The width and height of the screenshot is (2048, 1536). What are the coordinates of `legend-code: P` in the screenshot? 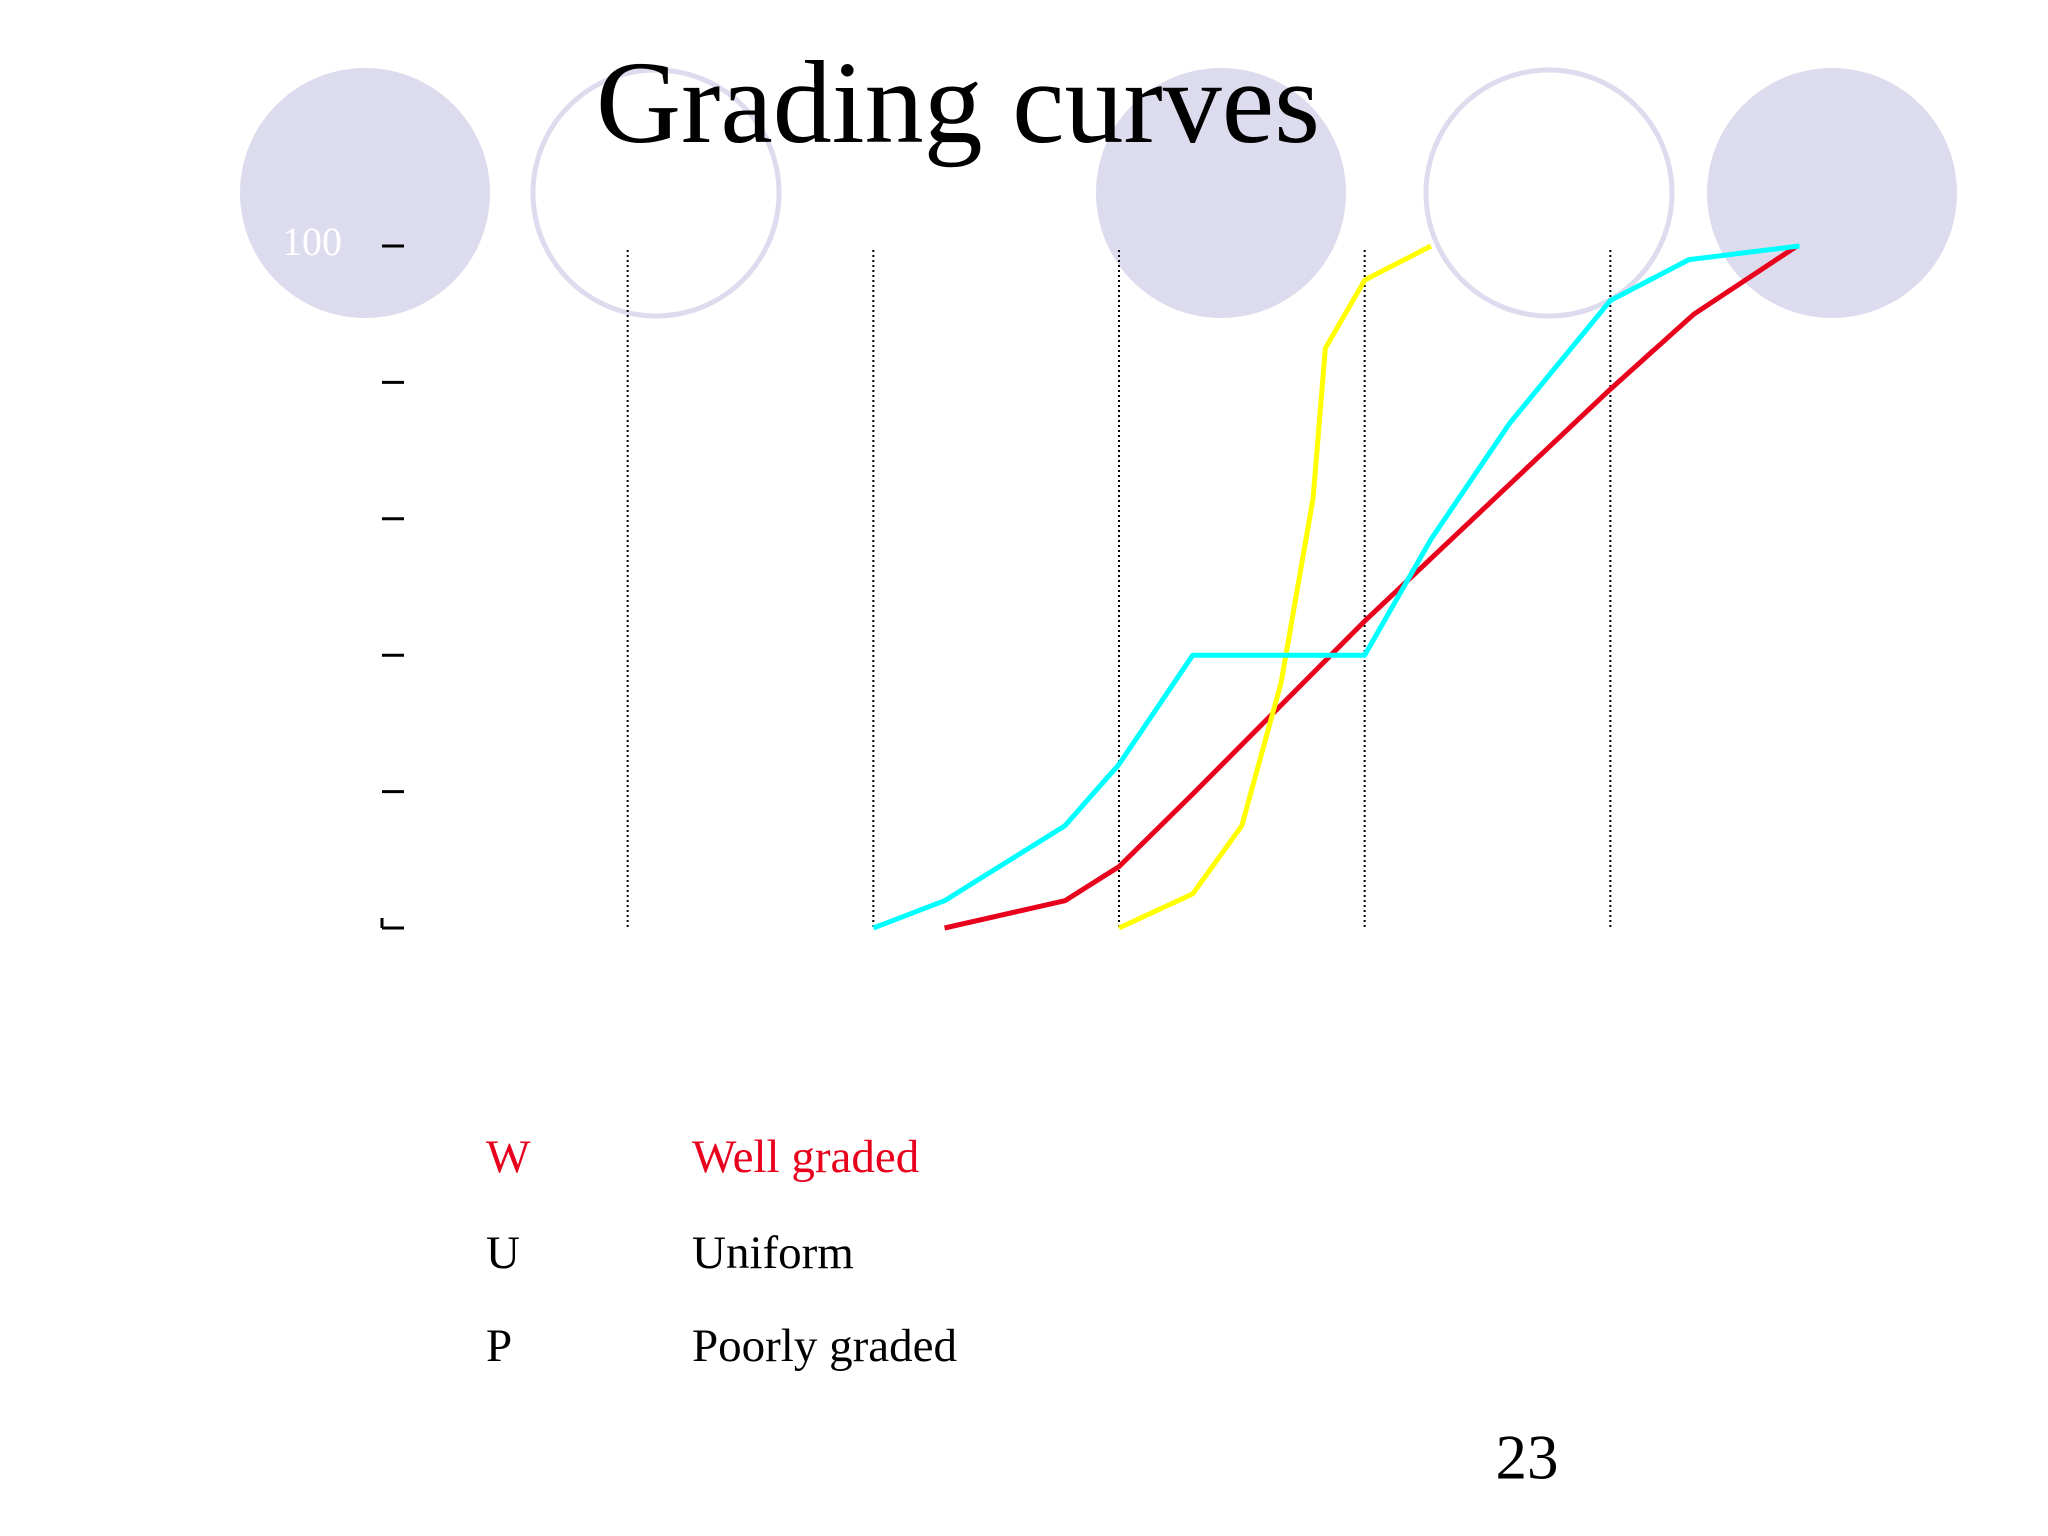 It's located at (499, 1346).